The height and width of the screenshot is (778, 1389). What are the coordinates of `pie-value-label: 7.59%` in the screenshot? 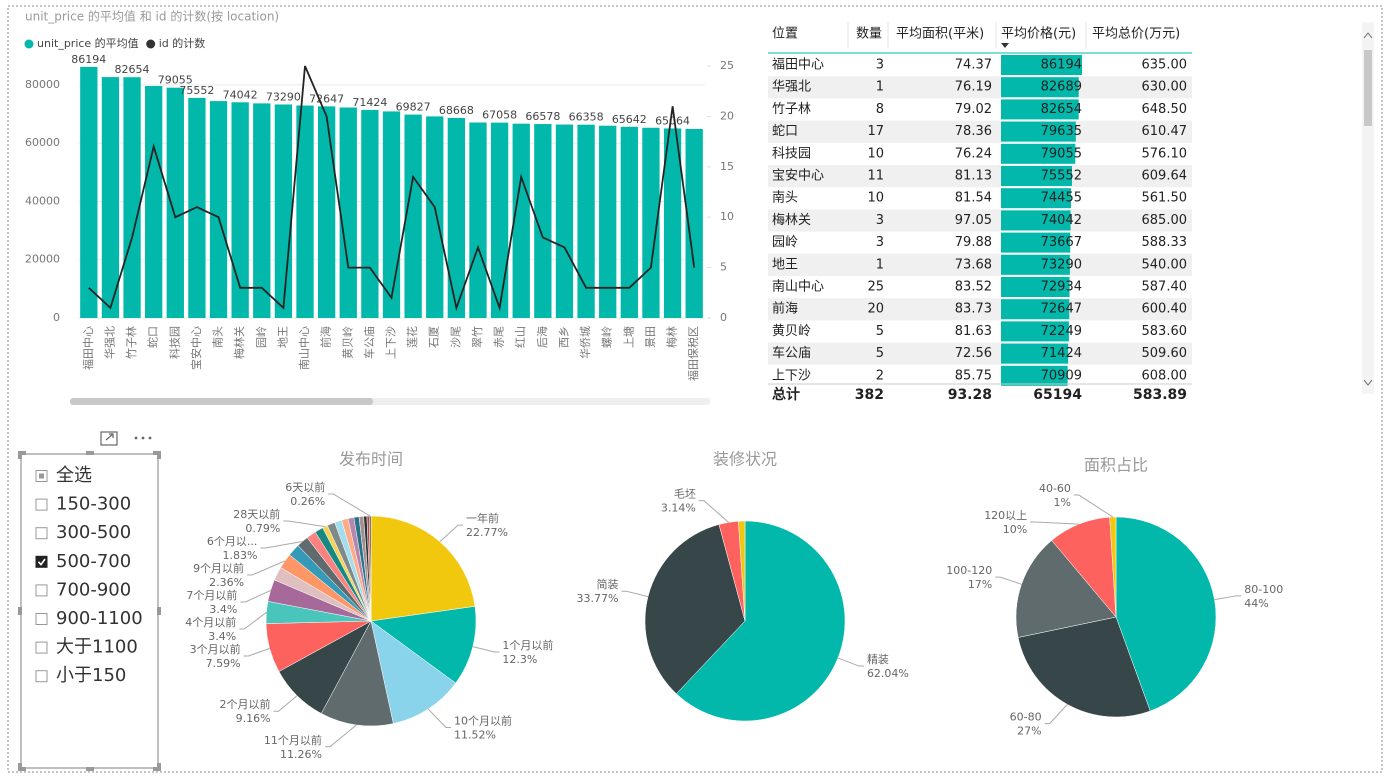 It's located at (223, 663).